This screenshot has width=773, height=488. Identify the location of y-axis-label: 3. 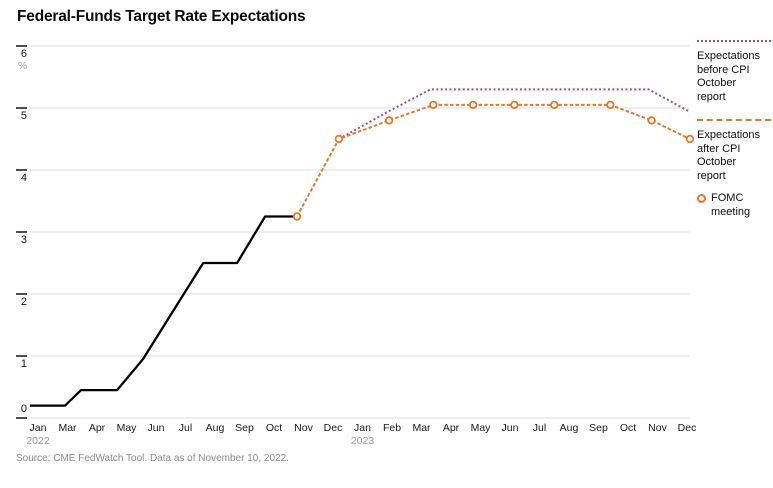
(23, 240).